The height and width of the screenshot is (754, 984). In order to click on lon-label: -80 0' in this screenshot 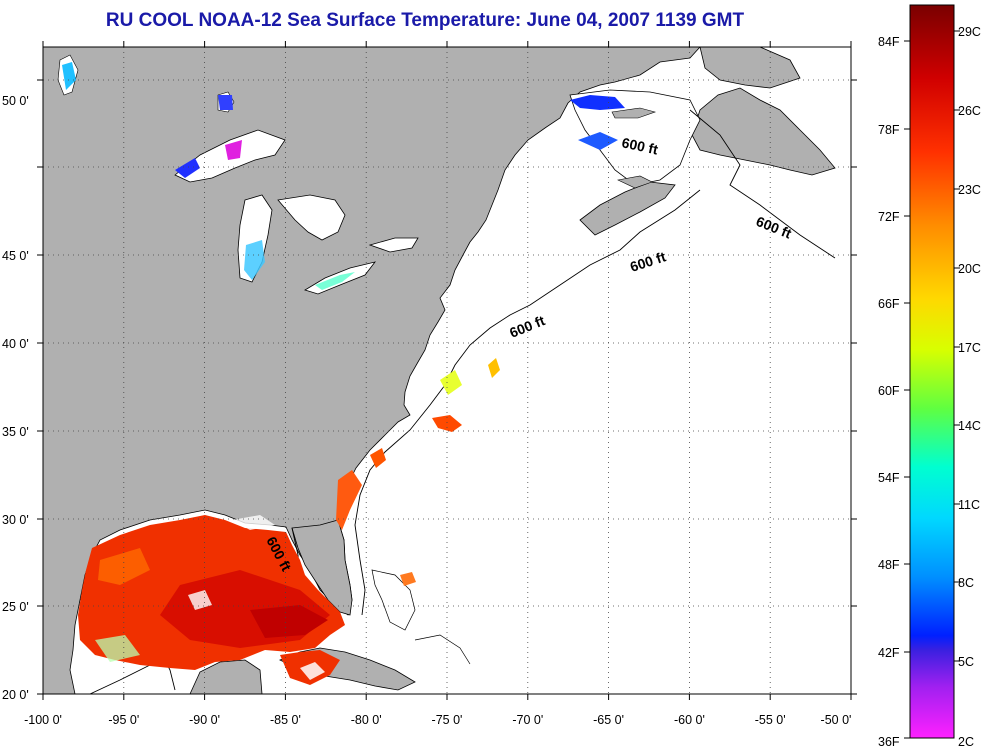, I will do `click(366, 720)`.